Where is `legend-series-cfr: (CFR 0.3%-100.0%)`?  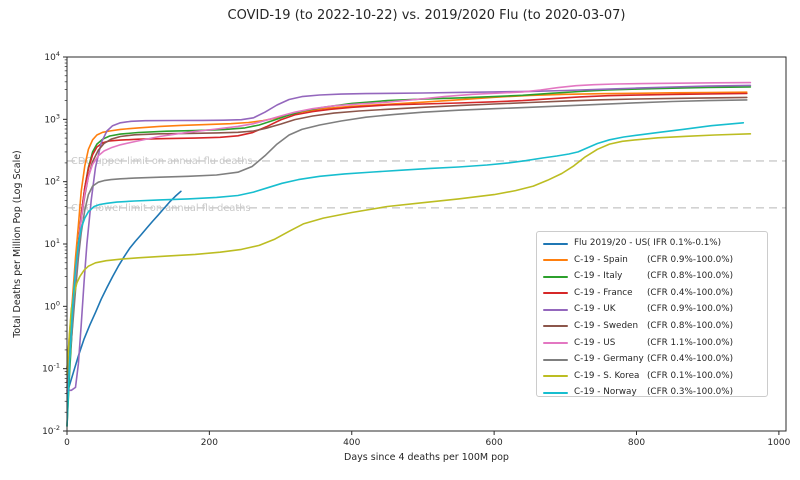
legend-series-cfr: (CFR 0.3%-100.0%) is located at coordinates (690, 392).